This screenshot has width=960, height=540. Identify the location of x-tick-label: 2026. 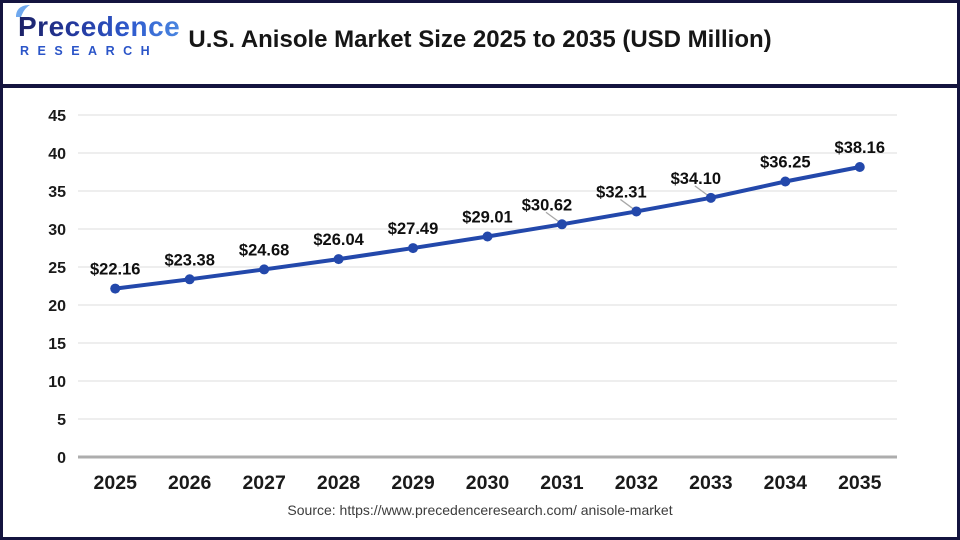
(190, 483).